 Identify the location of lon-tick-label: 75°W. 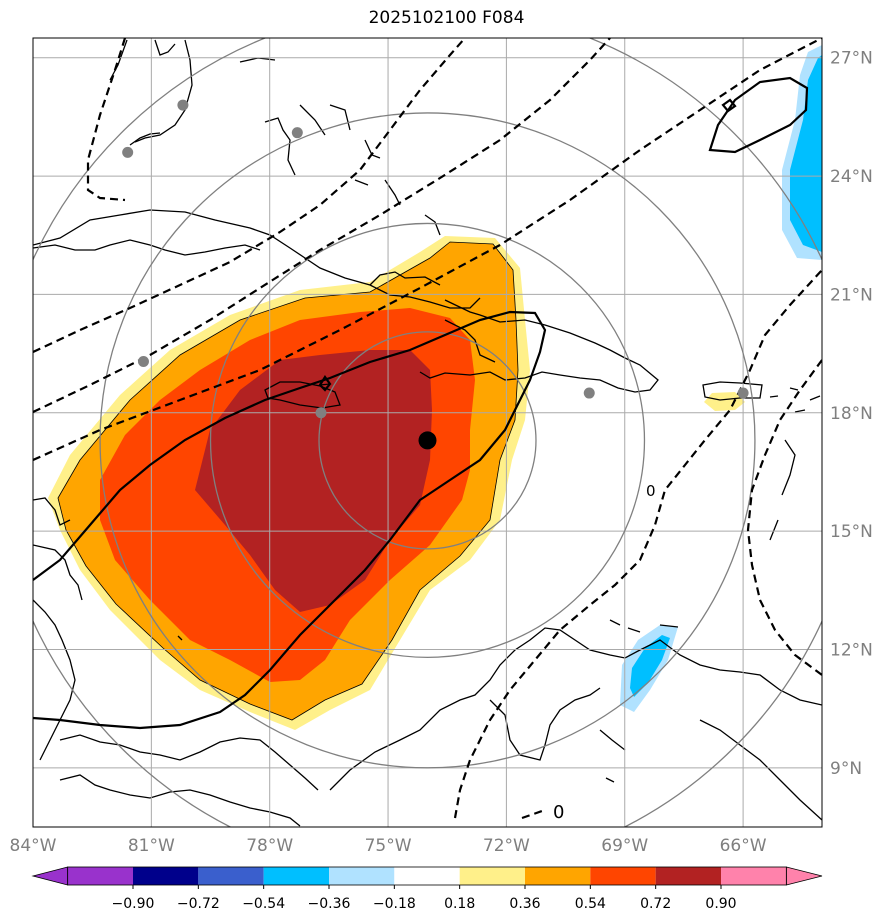
(388, 846).